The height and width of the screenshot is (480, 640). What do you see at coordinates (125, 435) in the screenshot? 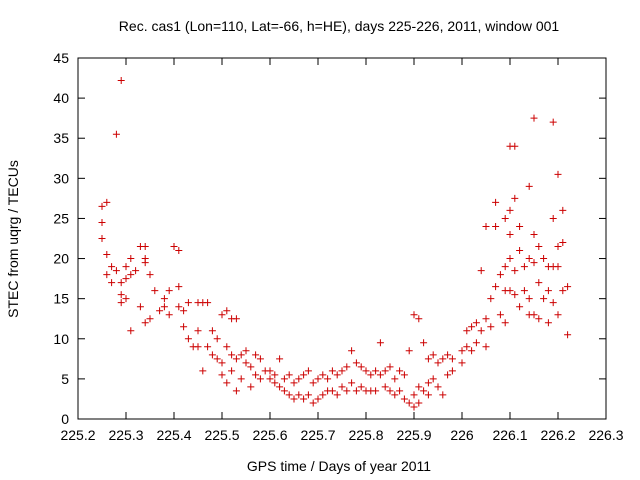
I see `x-tick-label: 225.3` at bounding box center [125, 435].